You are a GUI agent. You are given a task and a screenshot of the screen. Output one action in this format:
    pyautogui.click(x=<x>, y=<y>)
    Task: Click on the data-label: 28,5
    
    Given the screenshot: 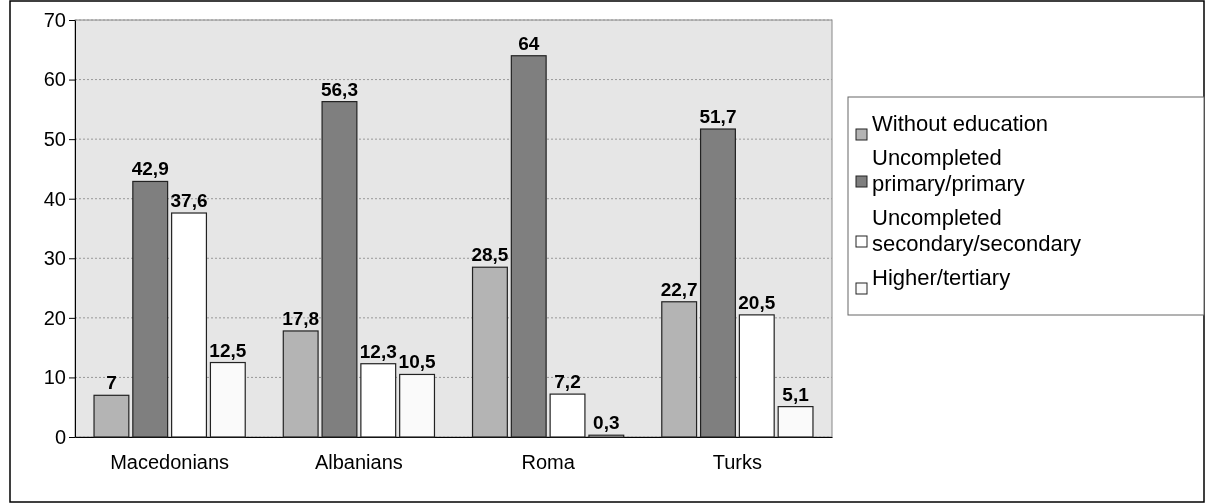 What is the action you would take?
    pyautogui.click(x=490, y=255)
    